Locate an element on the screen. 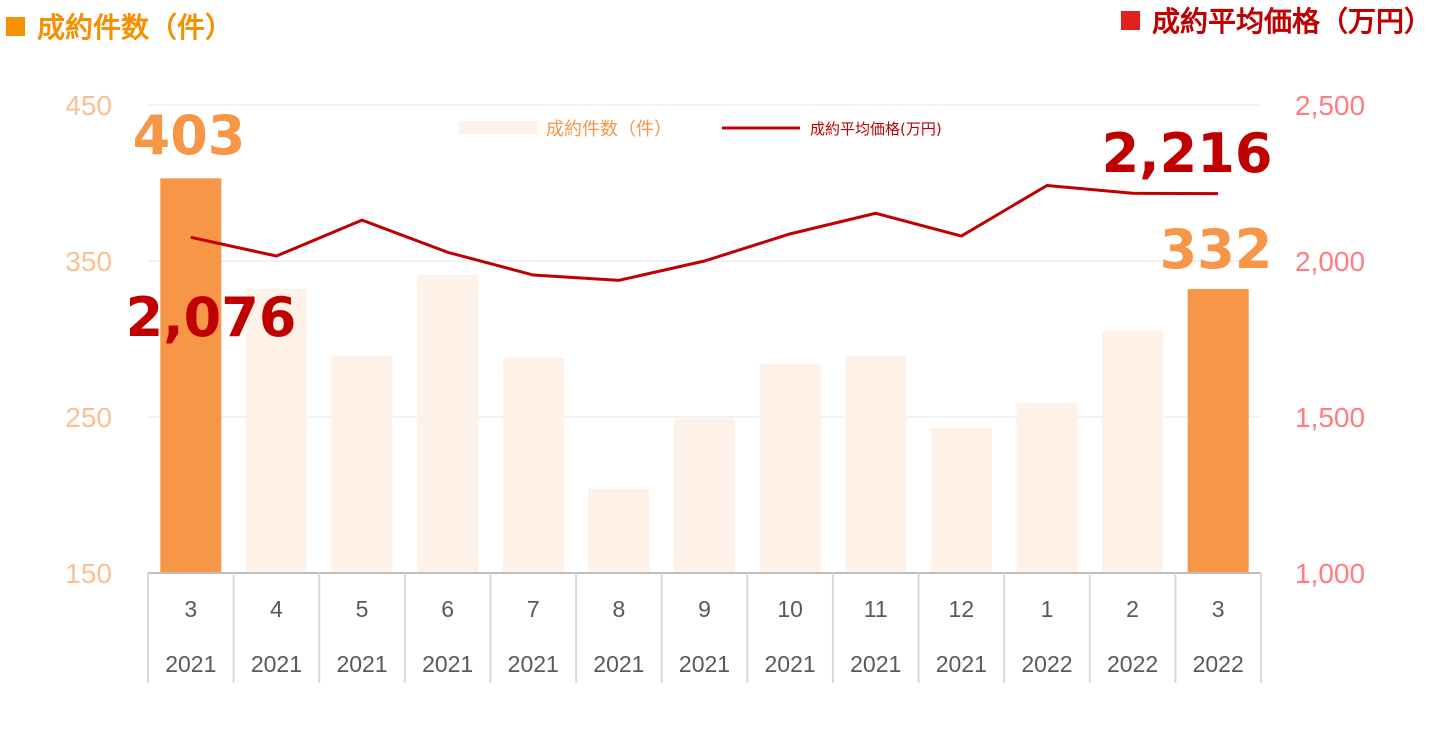 Image resolution: width=1440 pixels, height=738 pixels. legend-bar-swatch is located at coordinates (498, 127).